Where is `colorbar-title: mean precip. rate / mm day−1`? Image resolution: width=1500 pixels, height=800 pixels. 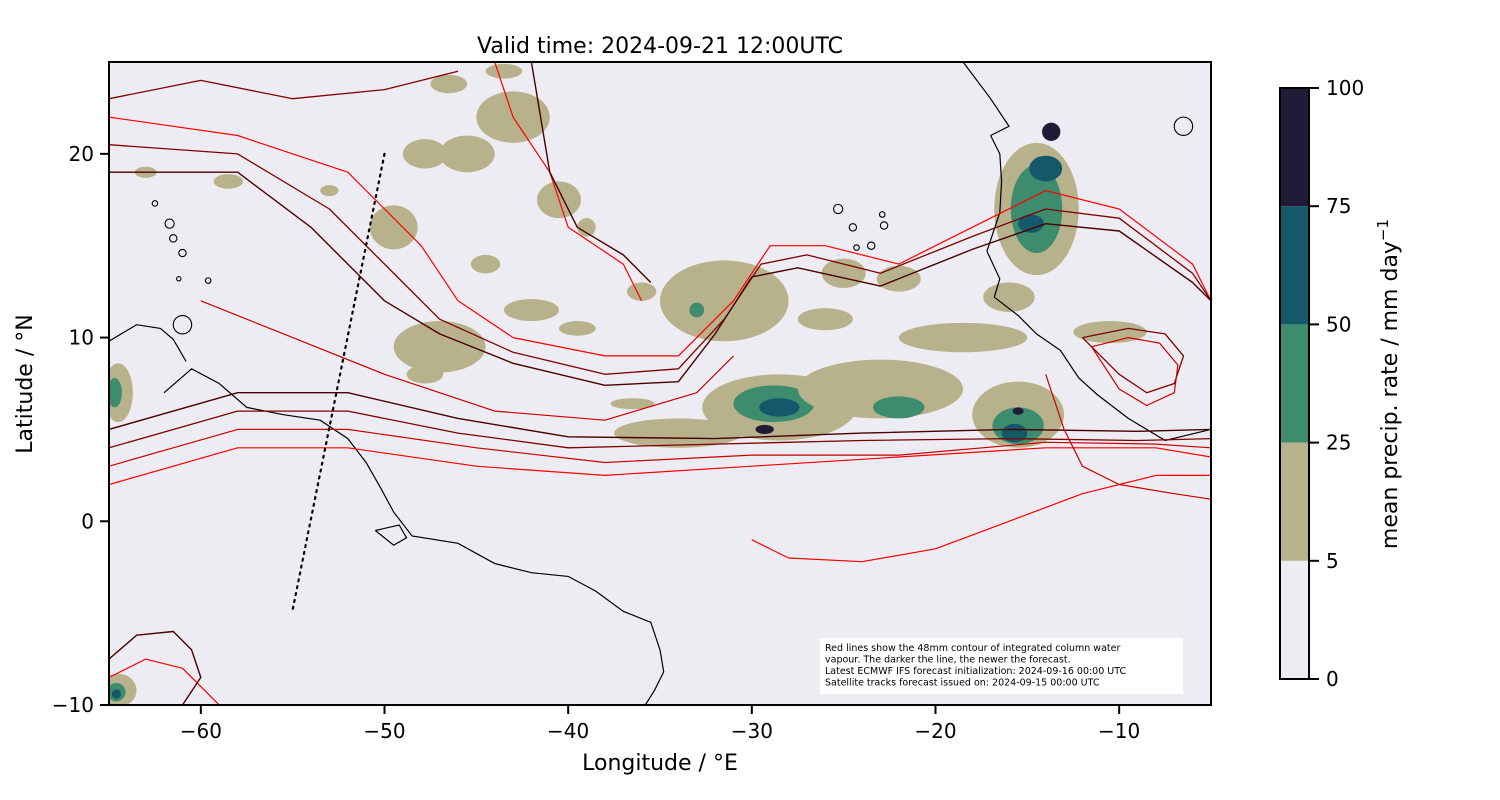 colorbar-title: mean precip. rate / mm day−1 is located at coordinates (1388, 384).